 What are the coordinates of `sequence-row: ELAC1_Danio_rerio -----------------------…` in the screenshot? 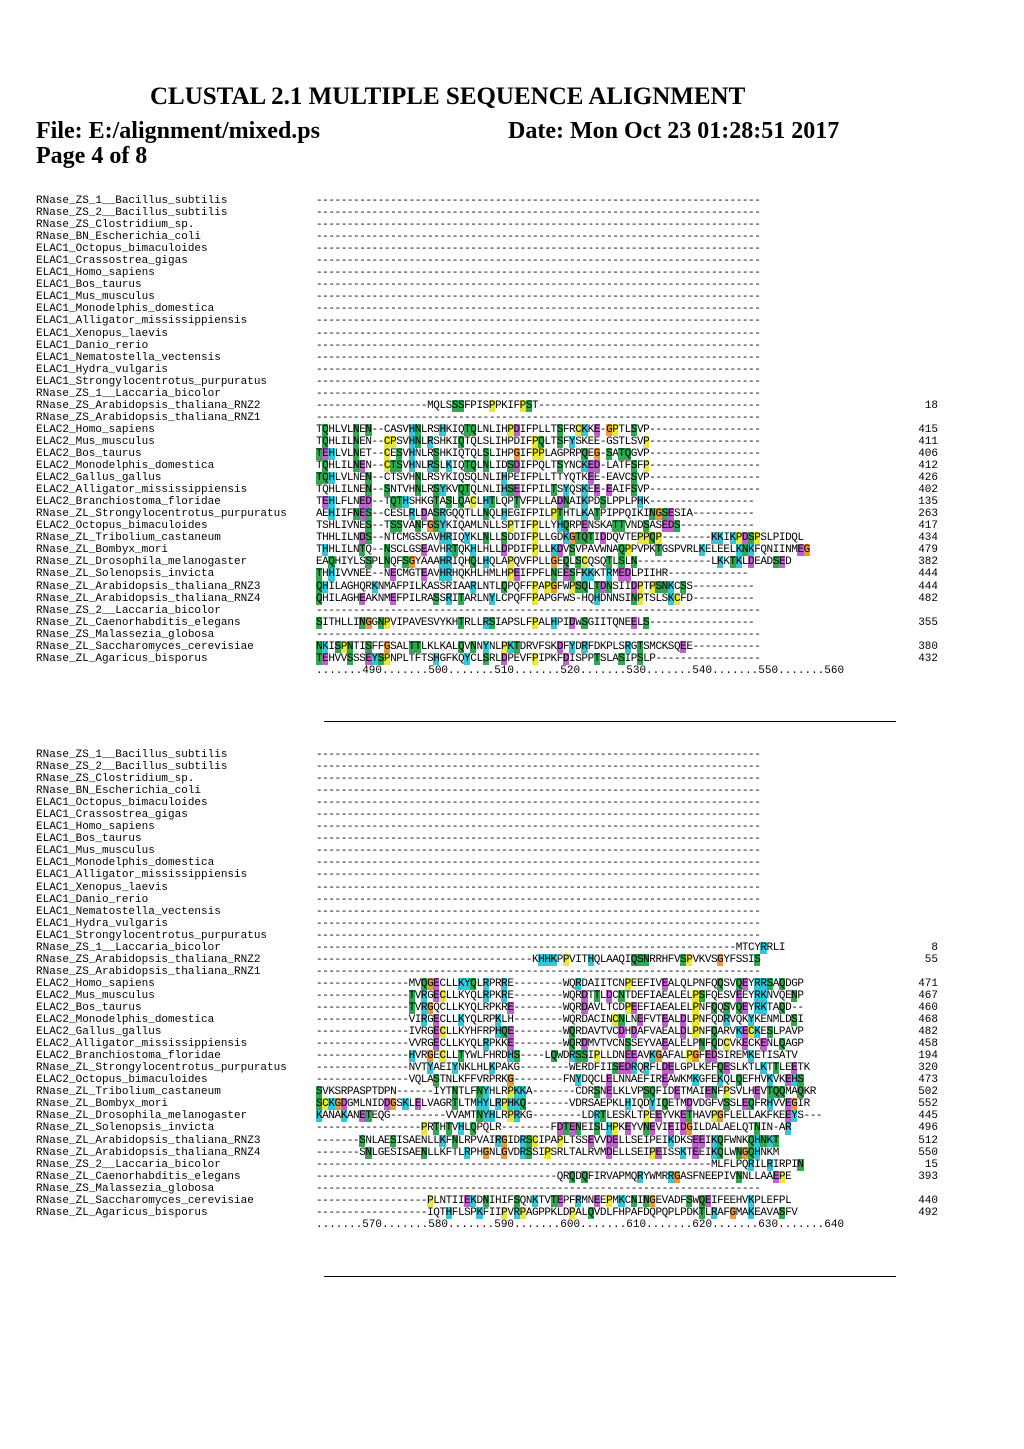 It's located at (516, 346).